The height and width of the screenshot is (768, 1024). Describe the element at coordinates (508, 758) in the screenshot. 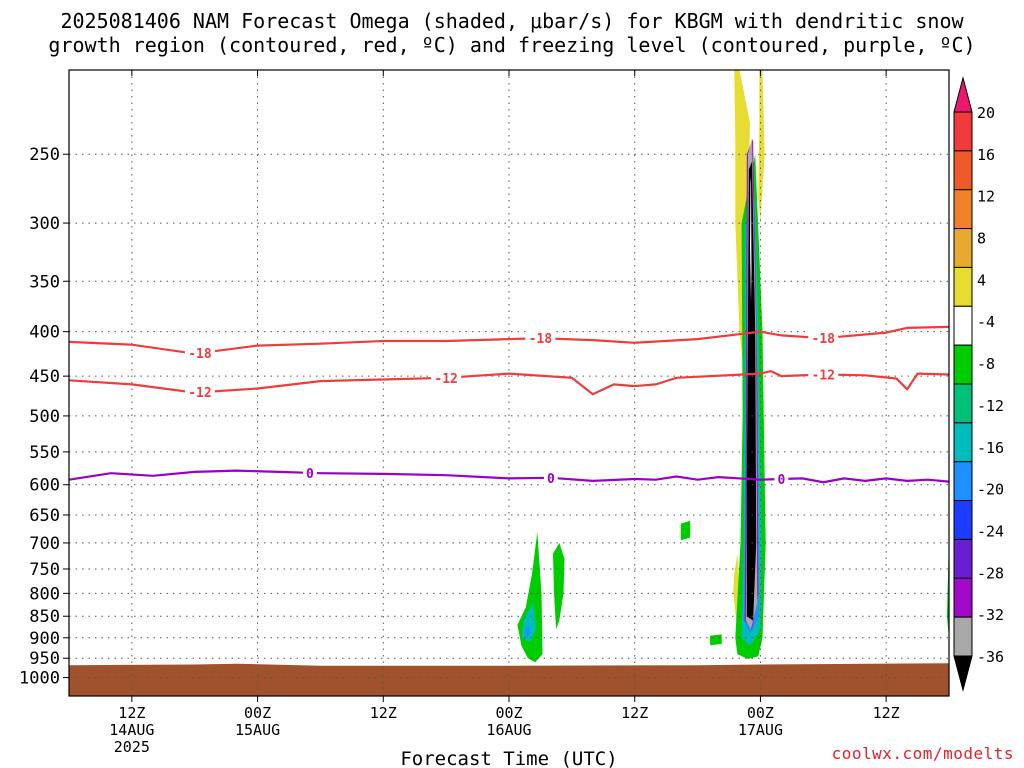

I see `x-axis-label: Forecast Time (UTC)` at that location.